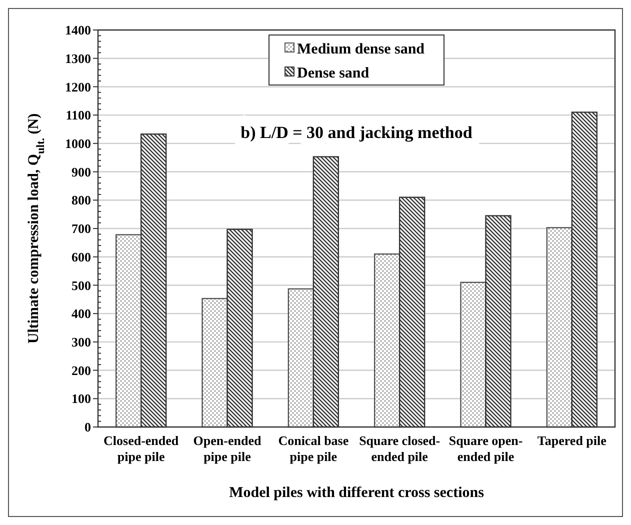 The image size is (631, 525). What do you see at coordinates (81, 228) in the screenshot?
I see `y-tick-label: 700` at bounding box center [81, 228].